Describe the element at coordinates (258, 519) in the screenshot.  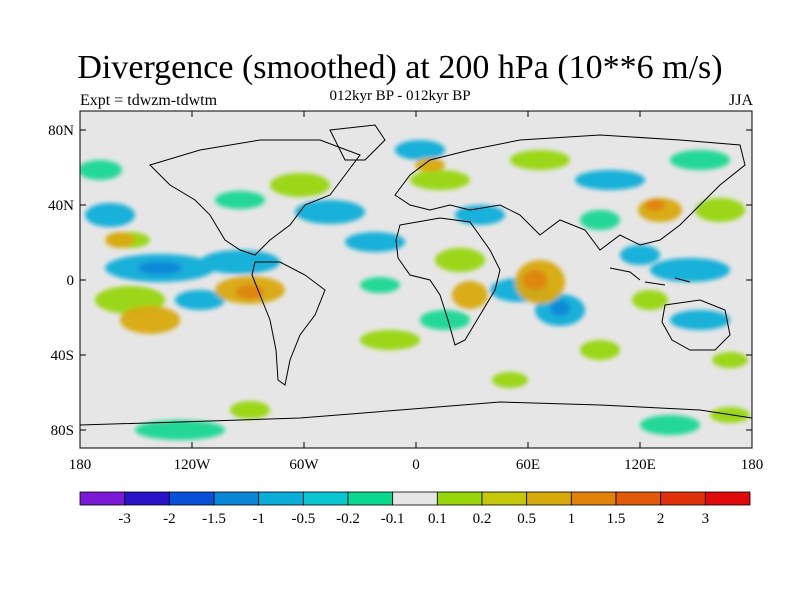
I see `colorbar-label: -1` at that location.